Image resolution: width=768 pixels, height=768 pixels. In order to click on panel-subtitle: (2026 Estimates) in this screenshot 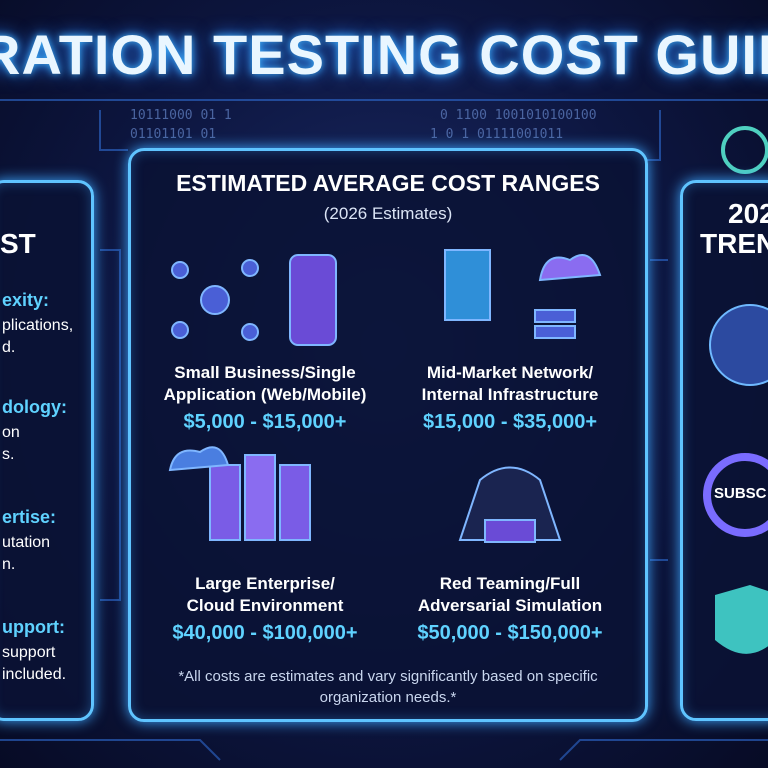, I will do `click(388, 213)`.